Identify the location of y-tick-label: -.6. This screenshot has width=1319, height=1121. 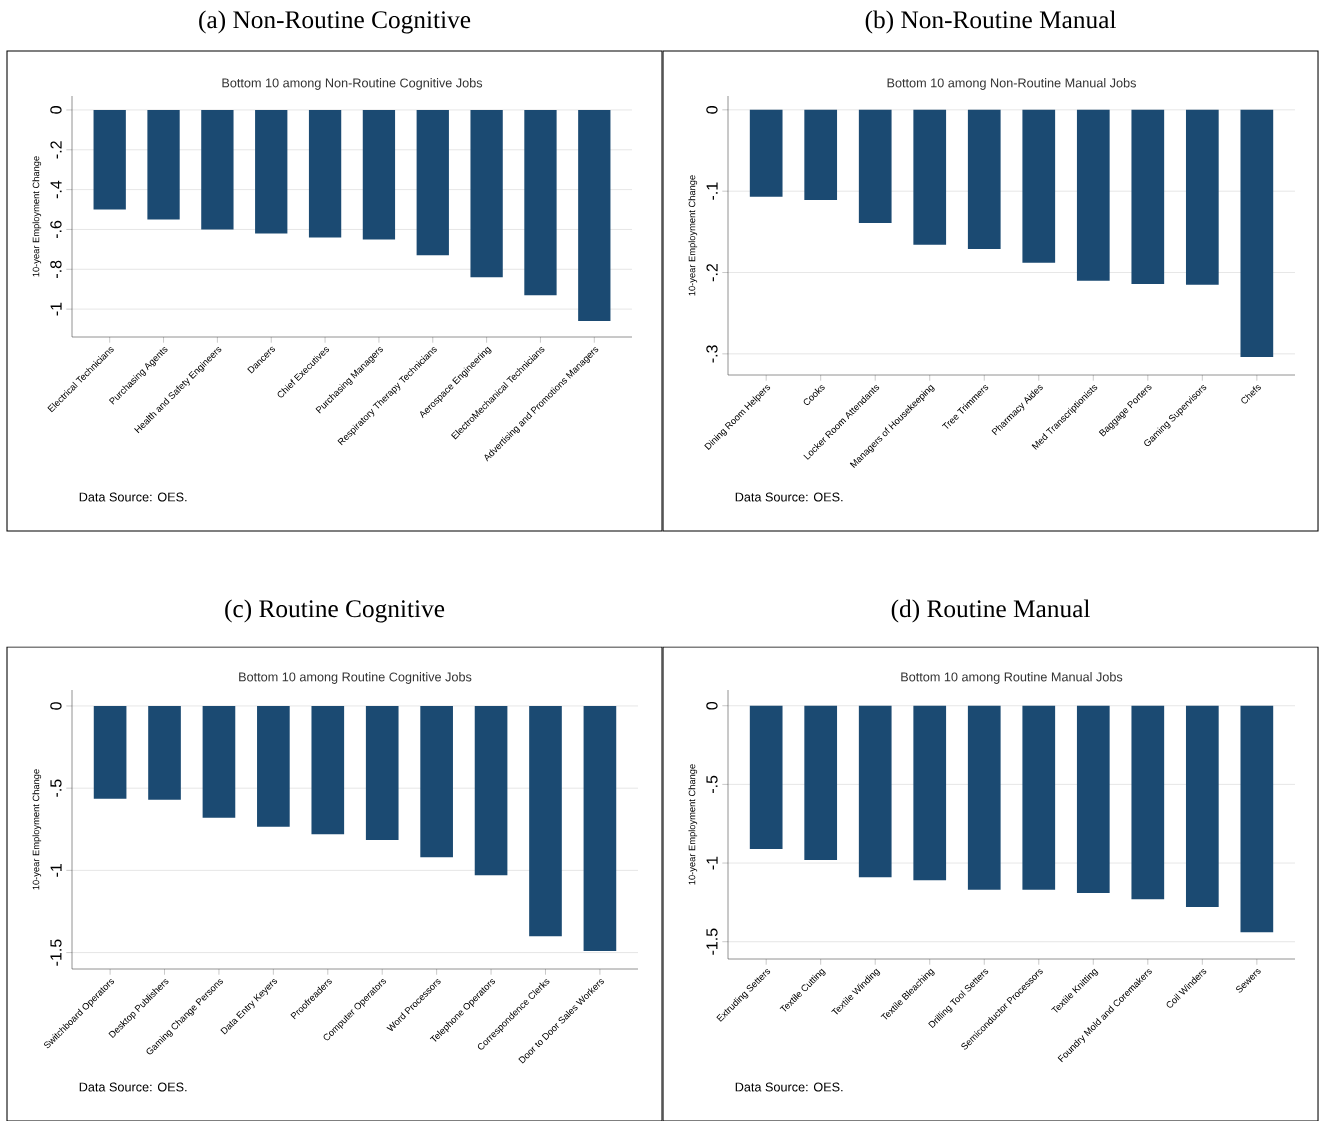
(56, 229).